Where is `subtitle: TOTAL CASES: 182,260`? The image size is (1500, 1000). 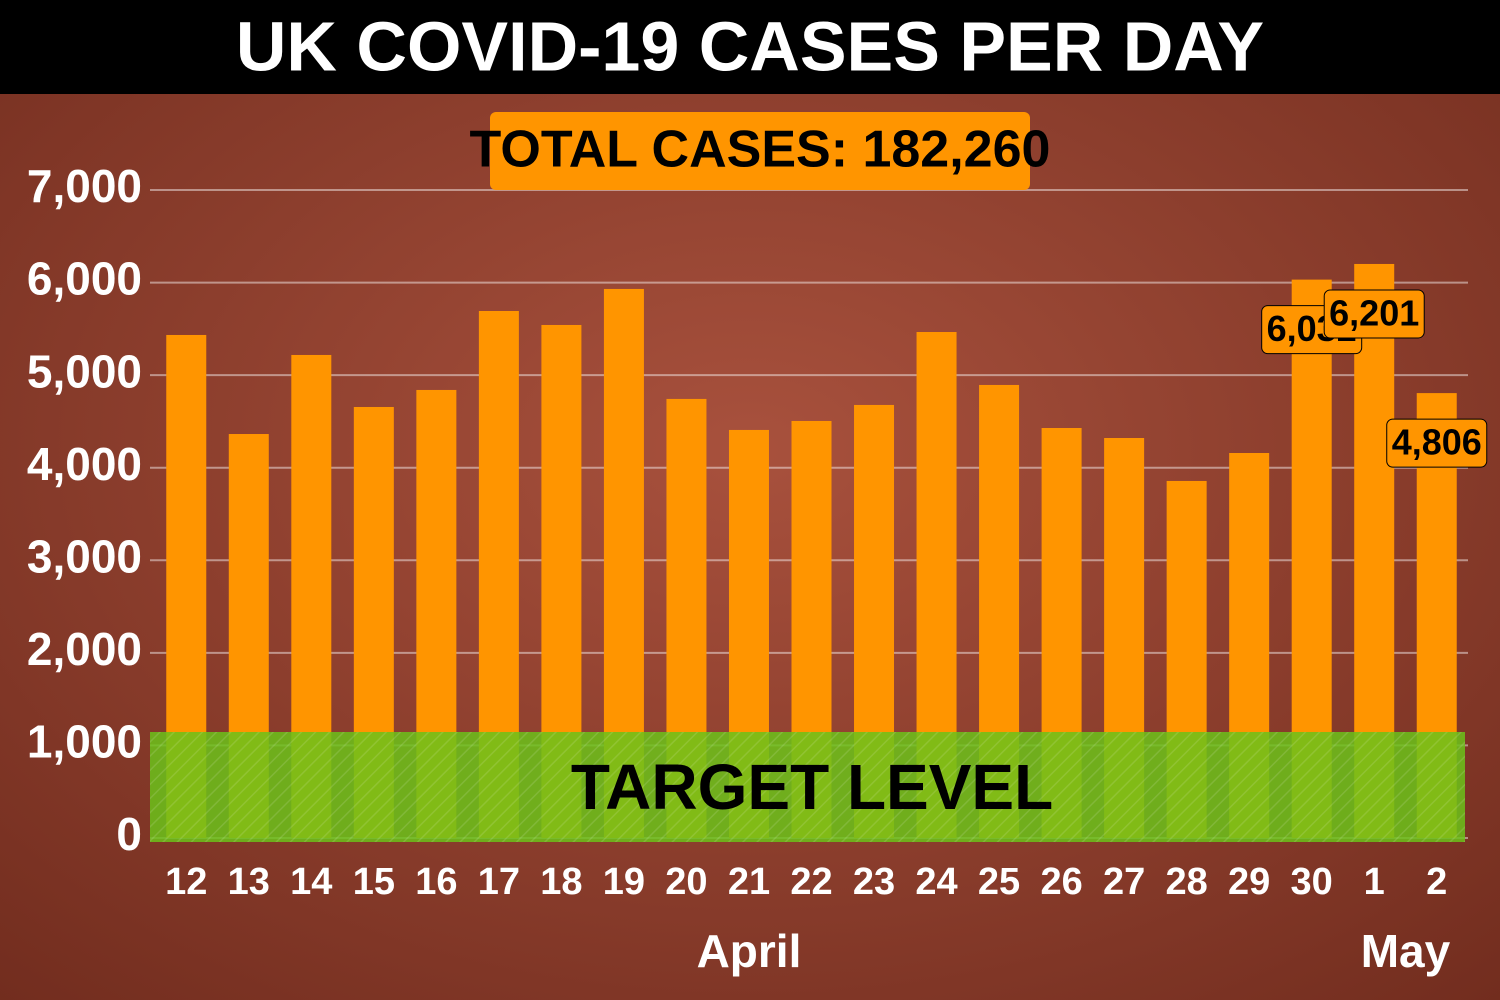
subtitle: TOTAL CASES: 182,260 is located at coordinates (760, 150).